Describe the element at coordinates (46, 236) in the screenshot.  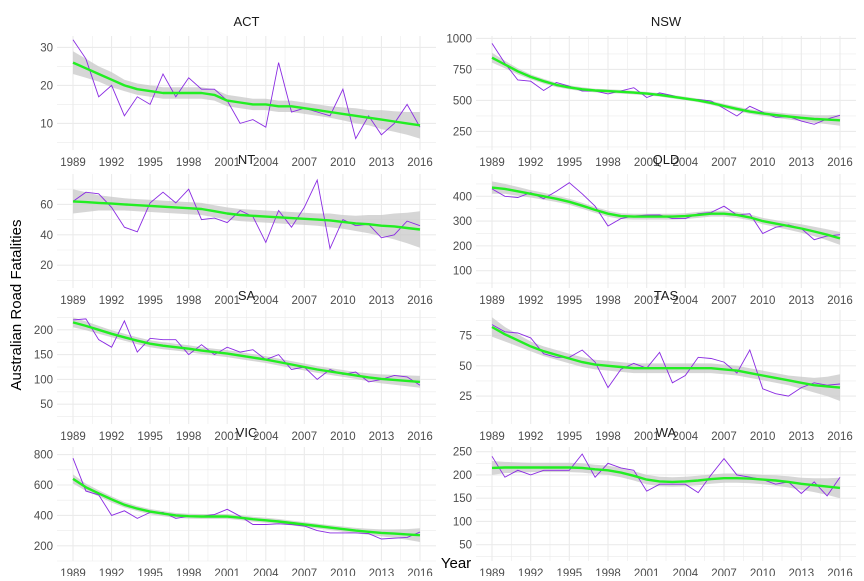
I see `y-tick-label: 40` at that location.